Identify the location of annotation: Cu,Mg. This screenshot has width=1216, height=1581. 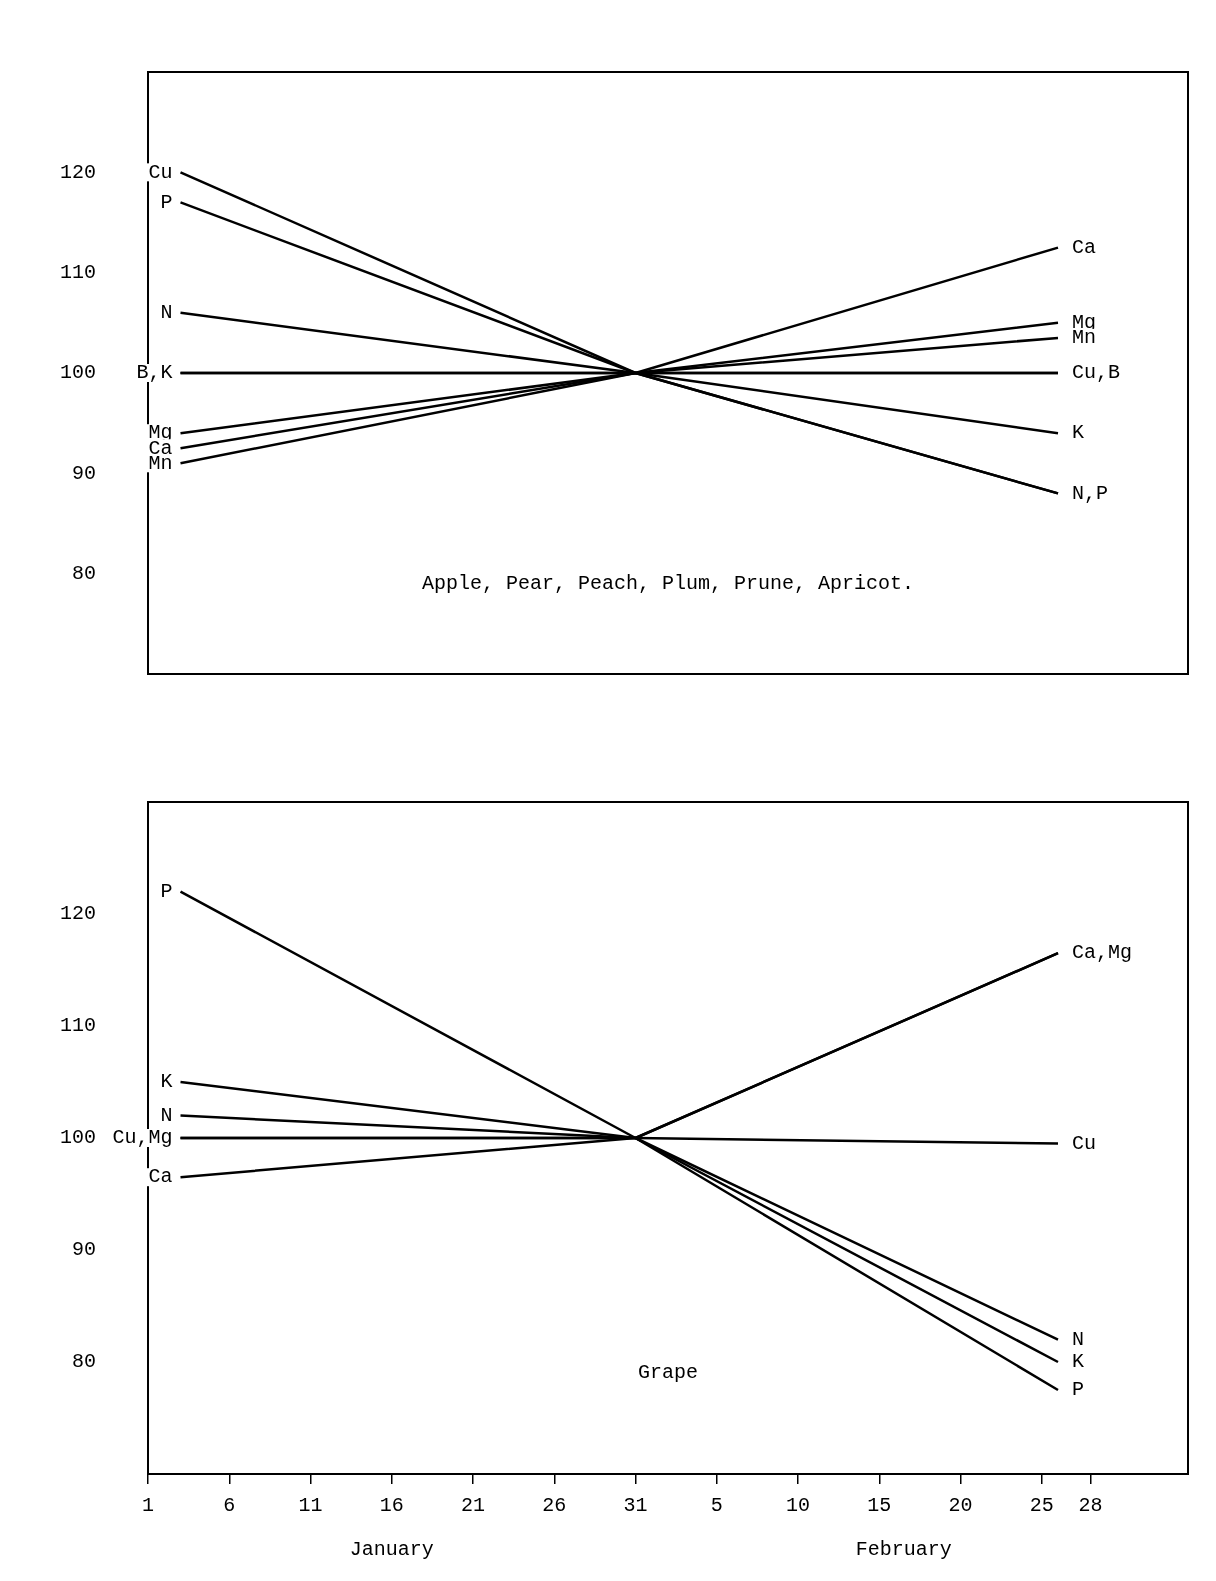
(142, 1138).